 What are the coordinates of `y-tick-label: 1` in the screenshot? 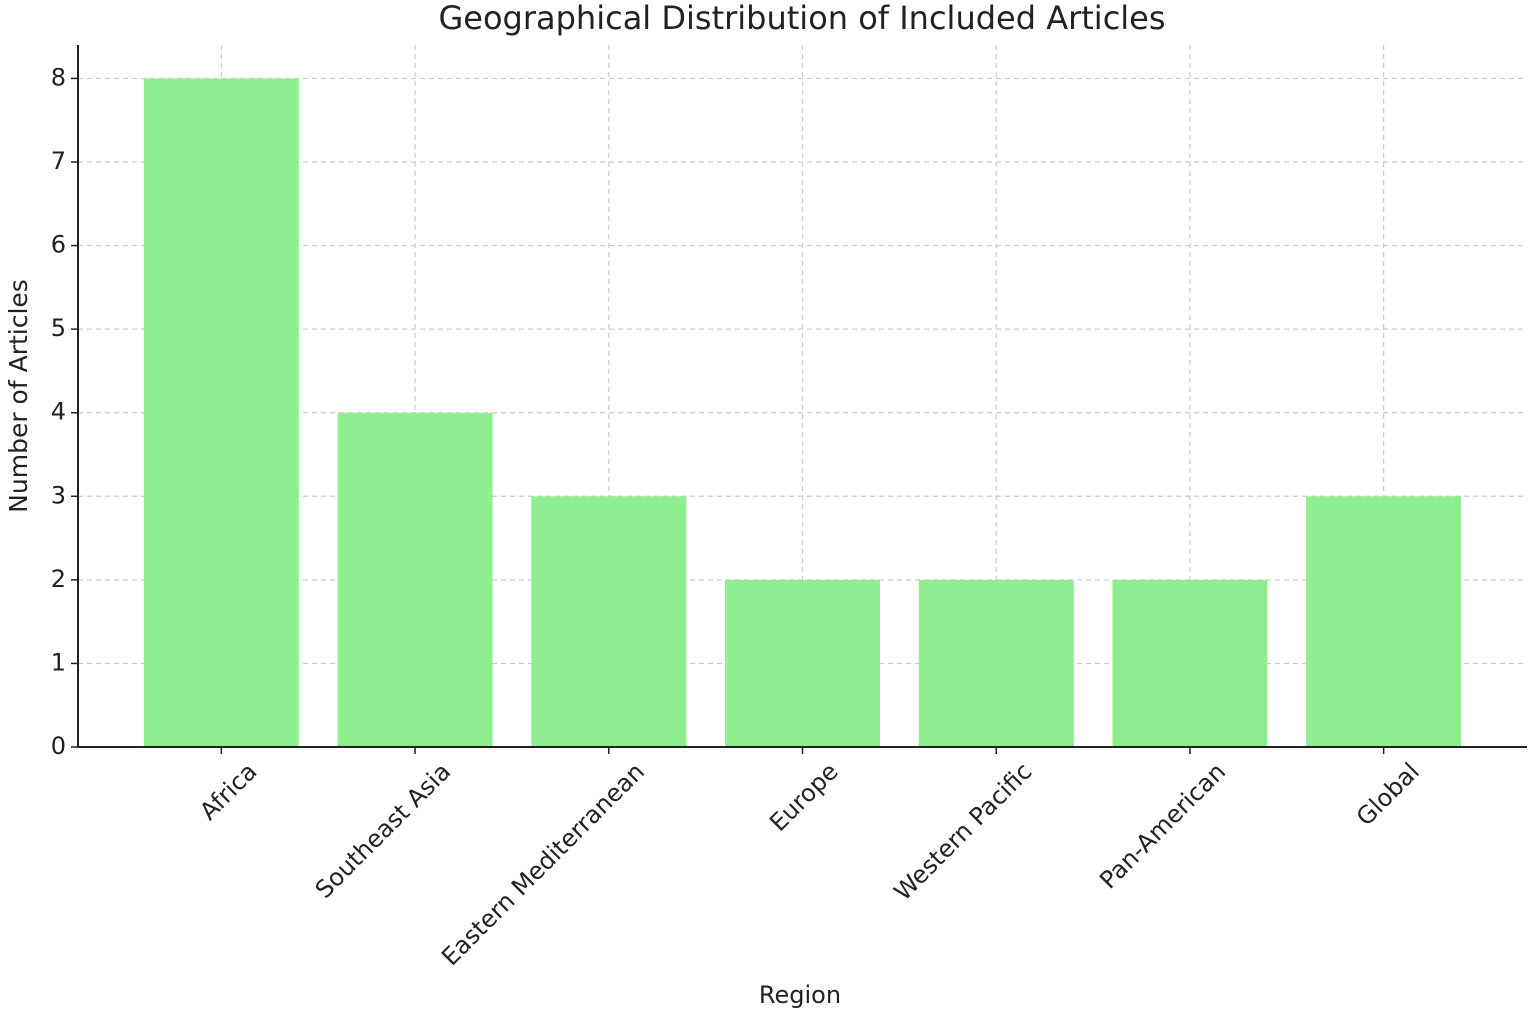 It's located at (58, 662).